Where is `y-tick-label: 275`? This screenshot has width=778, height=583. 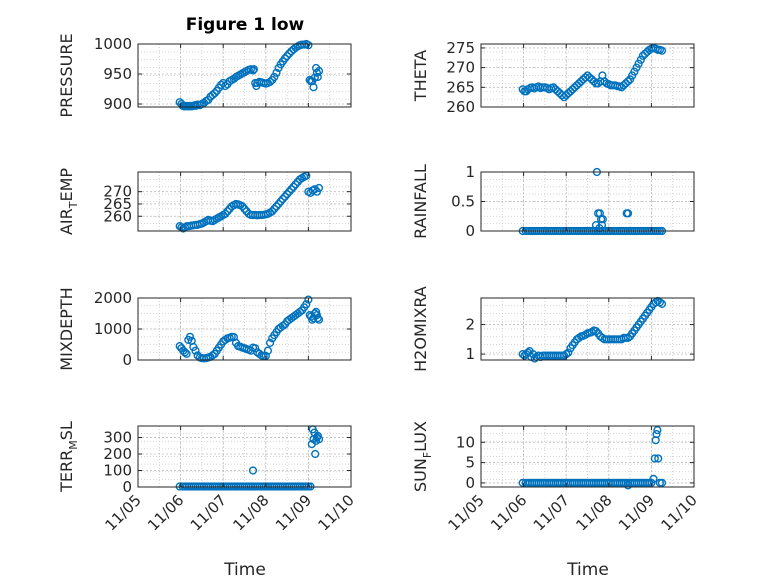 y-tick-label: 275 is located at coordinates (460, 48).